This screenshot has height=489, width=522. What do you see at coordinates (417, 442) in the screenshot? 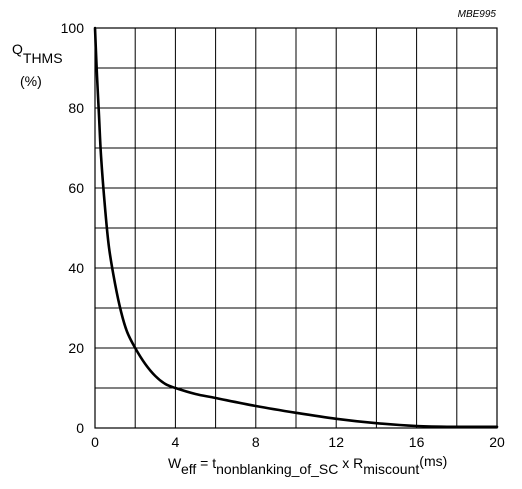
I see `x-tick-label: 16` at bounding box center [417, 442].